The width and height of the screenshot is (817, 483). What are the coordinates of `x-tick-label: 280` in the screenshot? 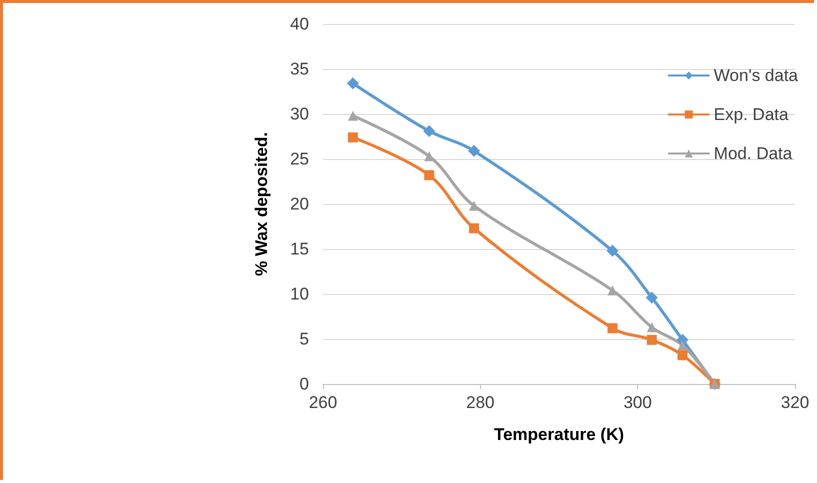 It's located at (480, 402).